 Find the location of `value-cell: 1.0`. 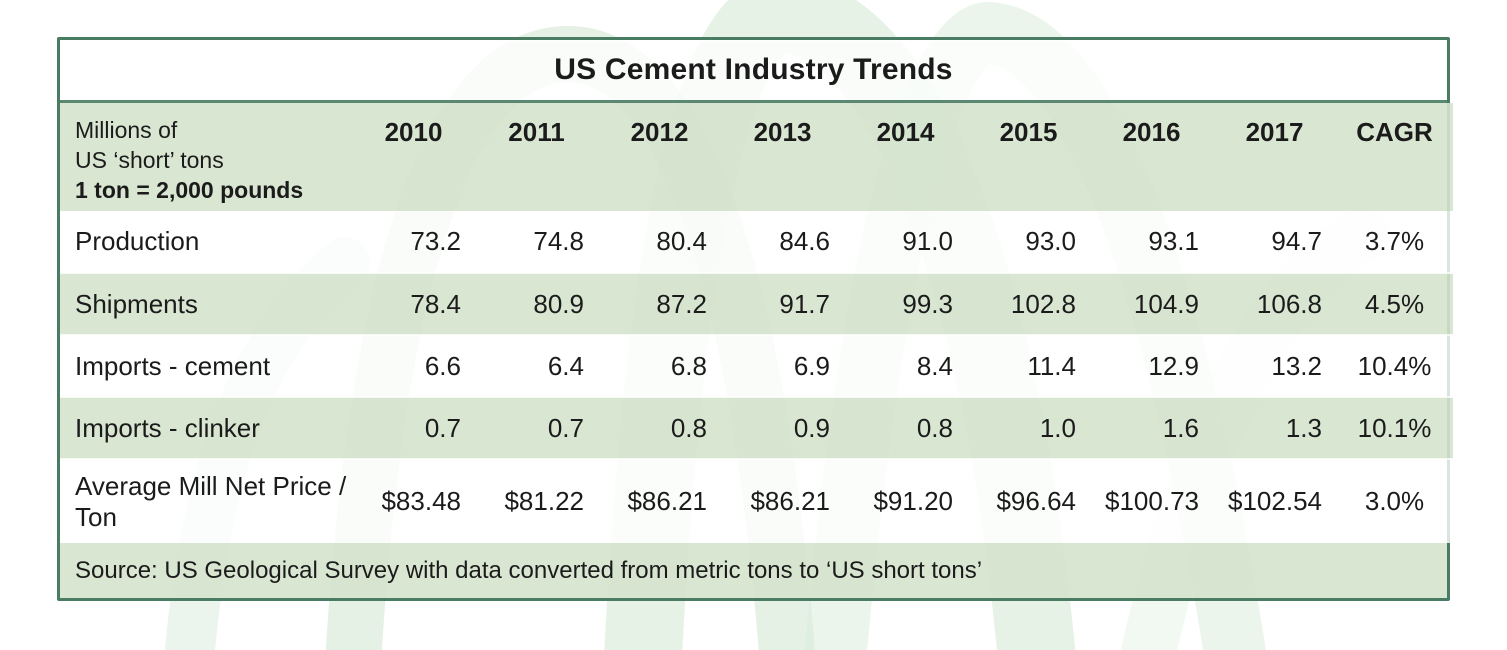

value-cell: 1.0 is located at coordinates (1028, 428).